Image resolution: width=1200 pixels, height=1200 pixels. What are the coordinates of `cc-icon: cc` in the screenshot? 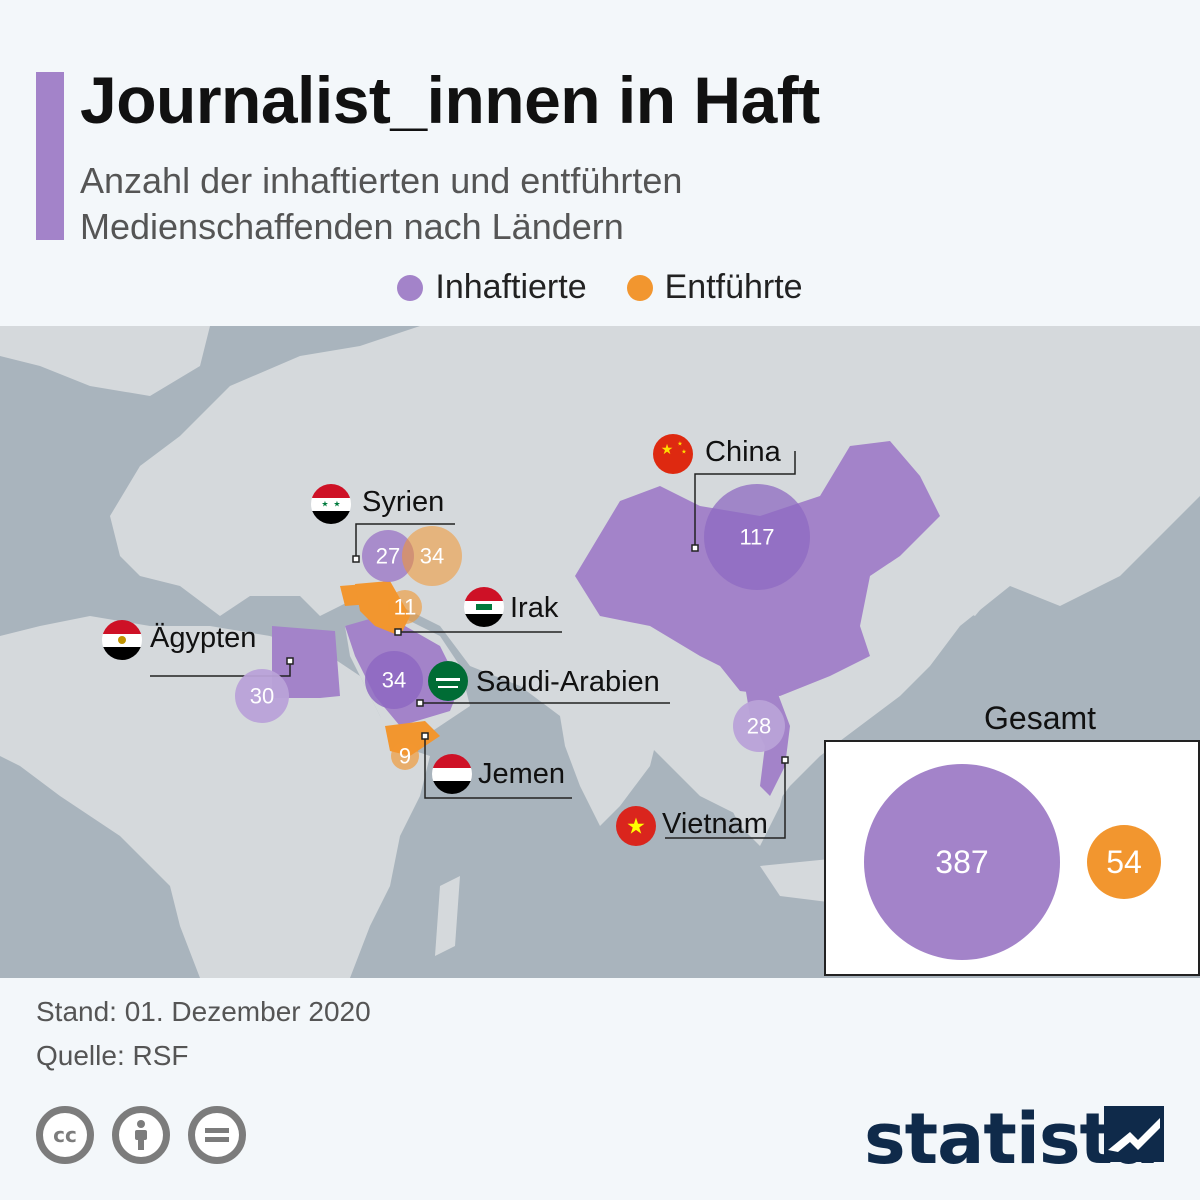 It's located at (65, 1135).